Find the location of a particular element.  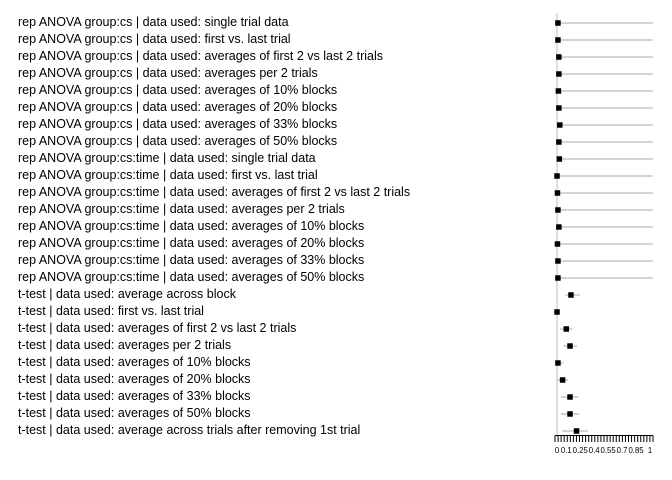

row-label: t-test | data used: average across block is located at coordinates (127, 294).